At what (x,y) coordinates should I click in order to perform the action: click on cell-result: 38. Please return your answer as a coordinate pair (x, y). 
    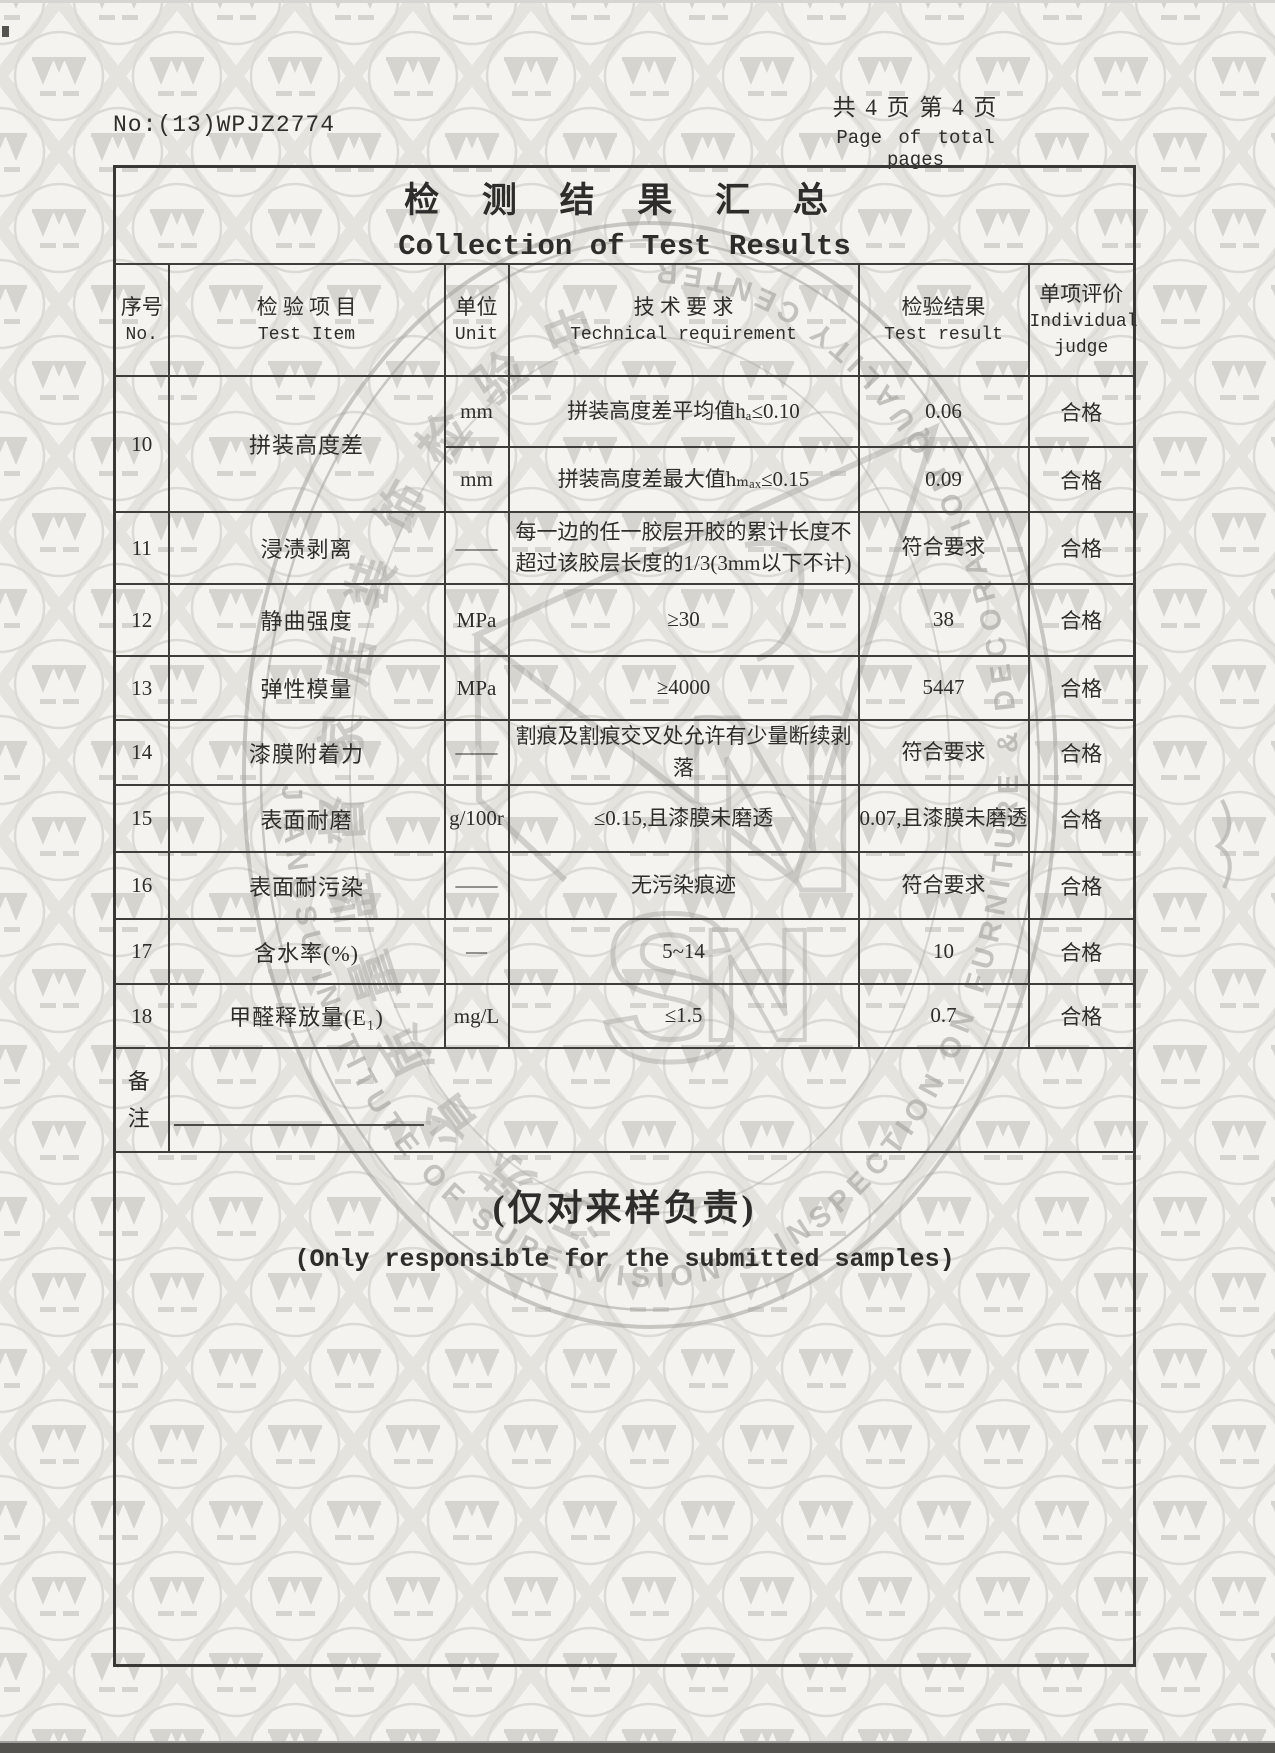
    Looking at the image, I should click on (943, 620).